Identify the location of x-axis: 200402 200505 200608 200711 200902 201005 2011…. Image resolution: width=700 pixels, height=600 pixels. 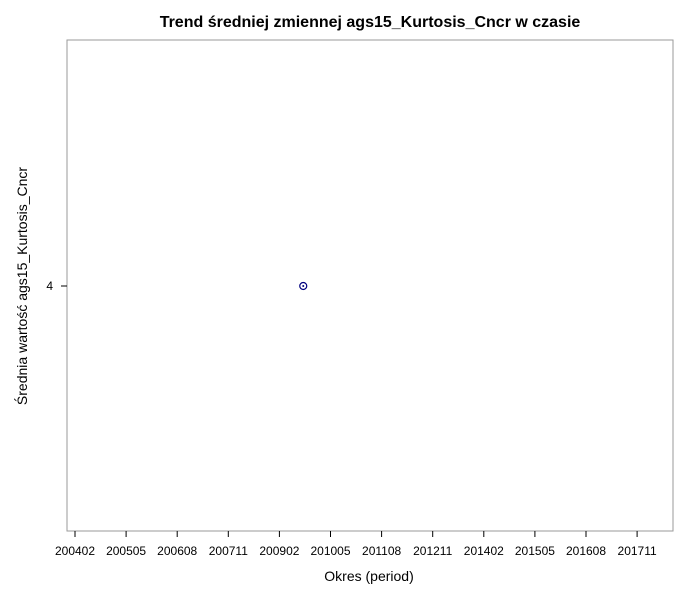
(356, 544).